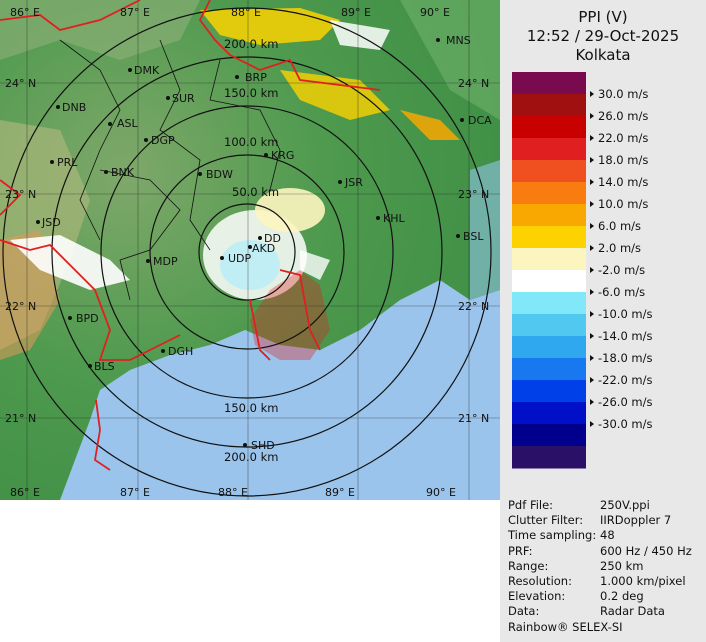 This screenshot has height=642, width=706. What do you see at coordinates (531, 505) in the screenshot?
I see `info-key: Pdf File:` at bounding box center [531, 505].